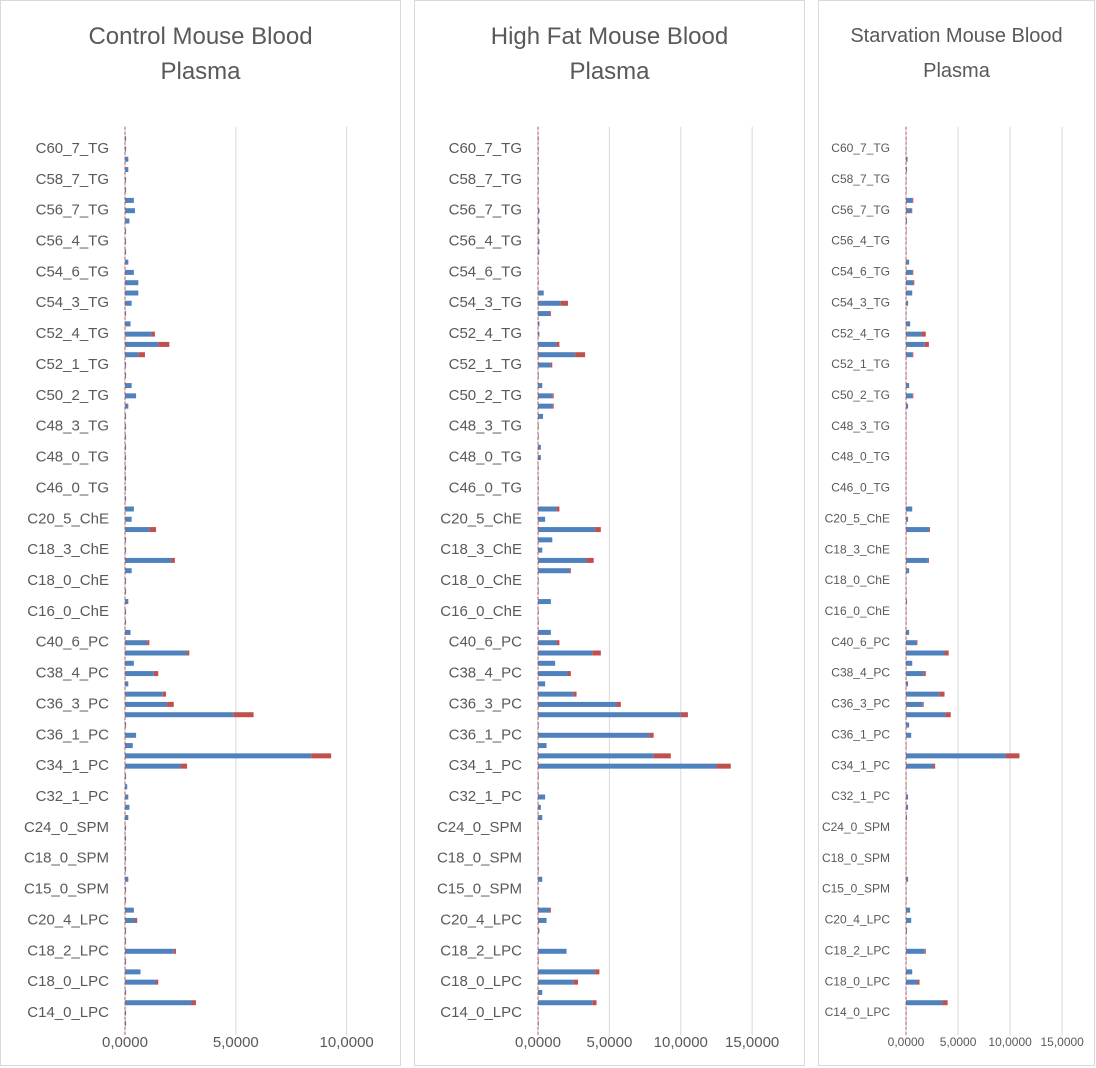 This screenshot has width=1096, height=1068. What do you see at coordinates (485, 271) in the screenshot?
I see `y-tick-label: C54_6_TG` at bounding box center [485, 271].